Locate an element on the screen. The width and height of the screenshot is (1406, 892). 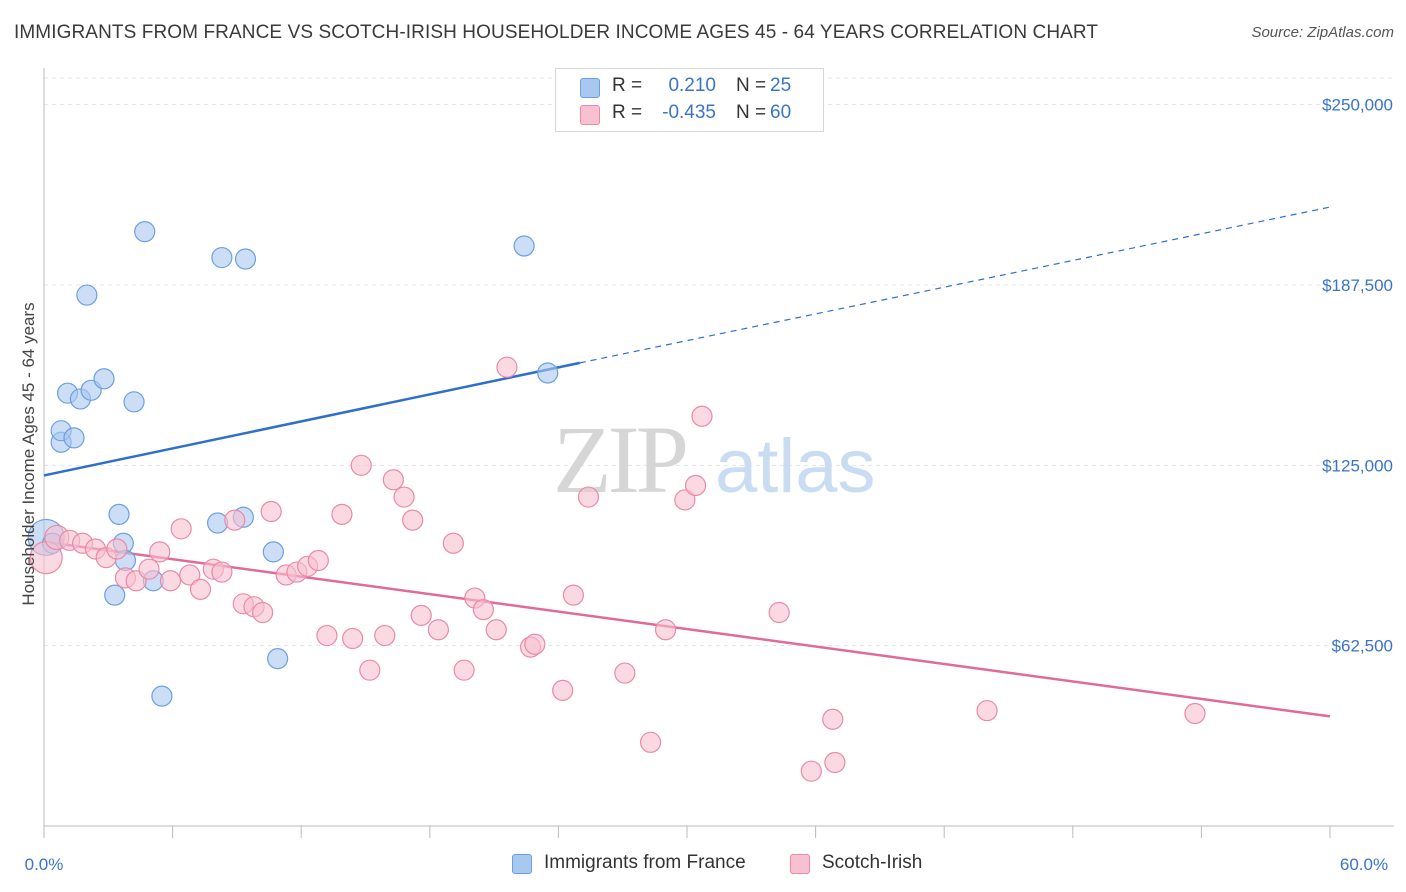
series-label-france: Immigrants from France is located at coordinates (645, 862).